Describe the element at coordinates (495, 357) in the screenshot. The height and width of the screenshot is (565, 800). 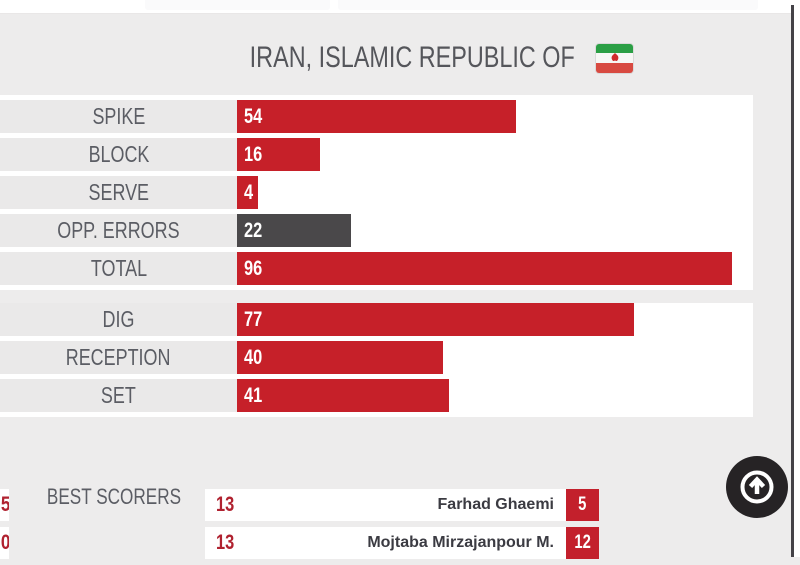
I see `bar-track: 40` at that location.